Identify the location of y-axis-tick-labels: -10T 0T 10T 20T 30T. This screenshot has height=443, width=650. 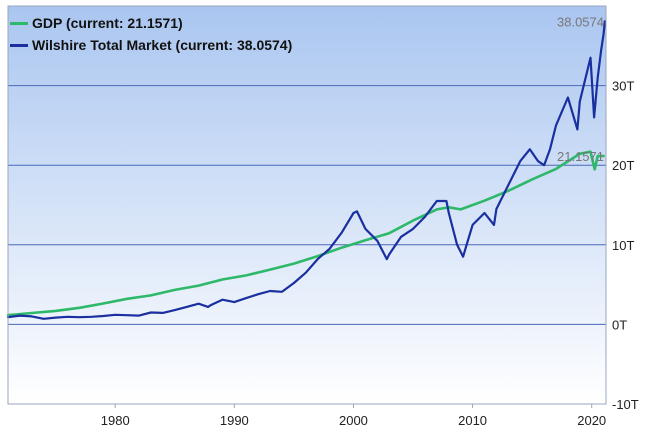
(625, 245).